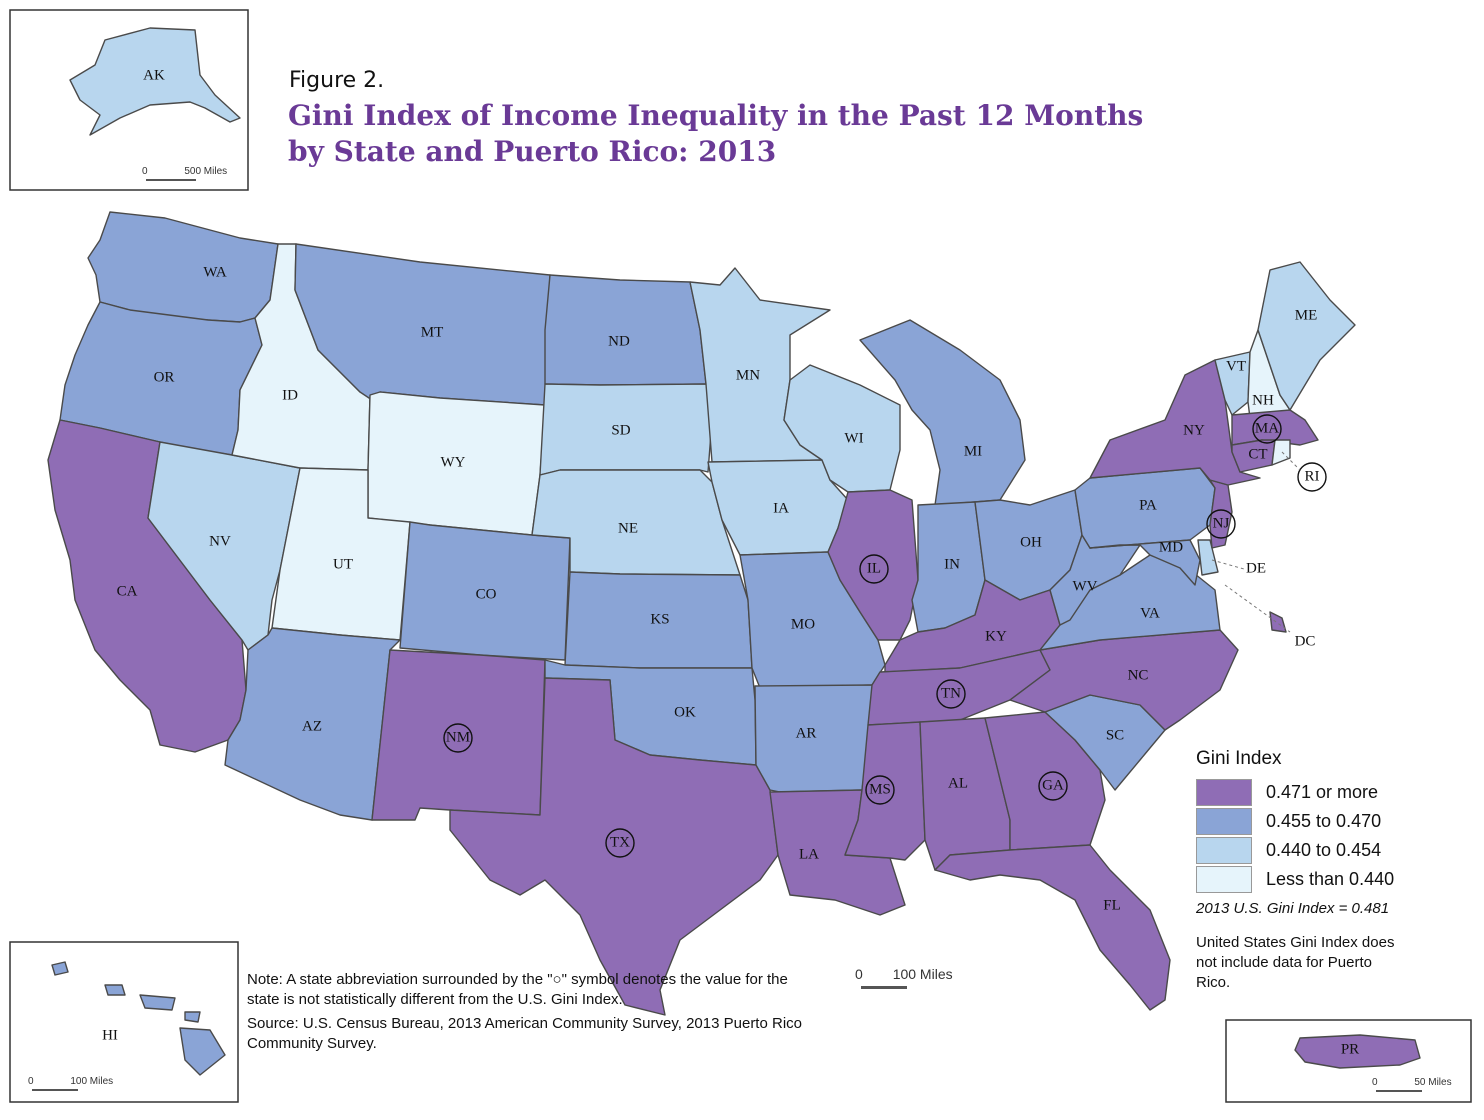 The width and height of the screenshot is (1484, 1120). Describe the element at coordinates (154, 75) in the screenshot. I see `state-label-ak: AK` at that location.